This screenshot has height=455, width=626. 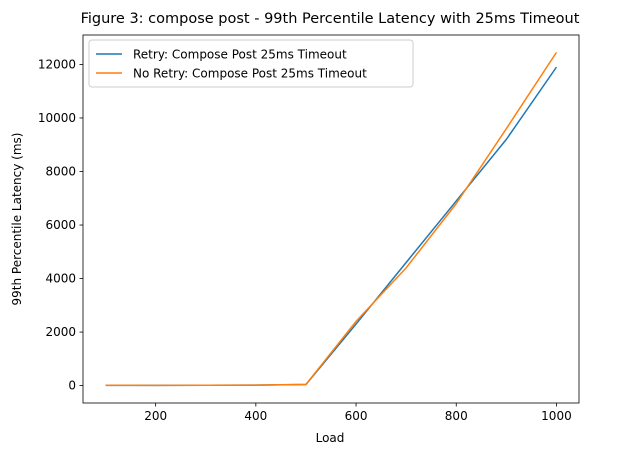 What do you see at coordinates (251, 63) in the screenshot?
I see `legend-box` at bounding box center [251, 63].